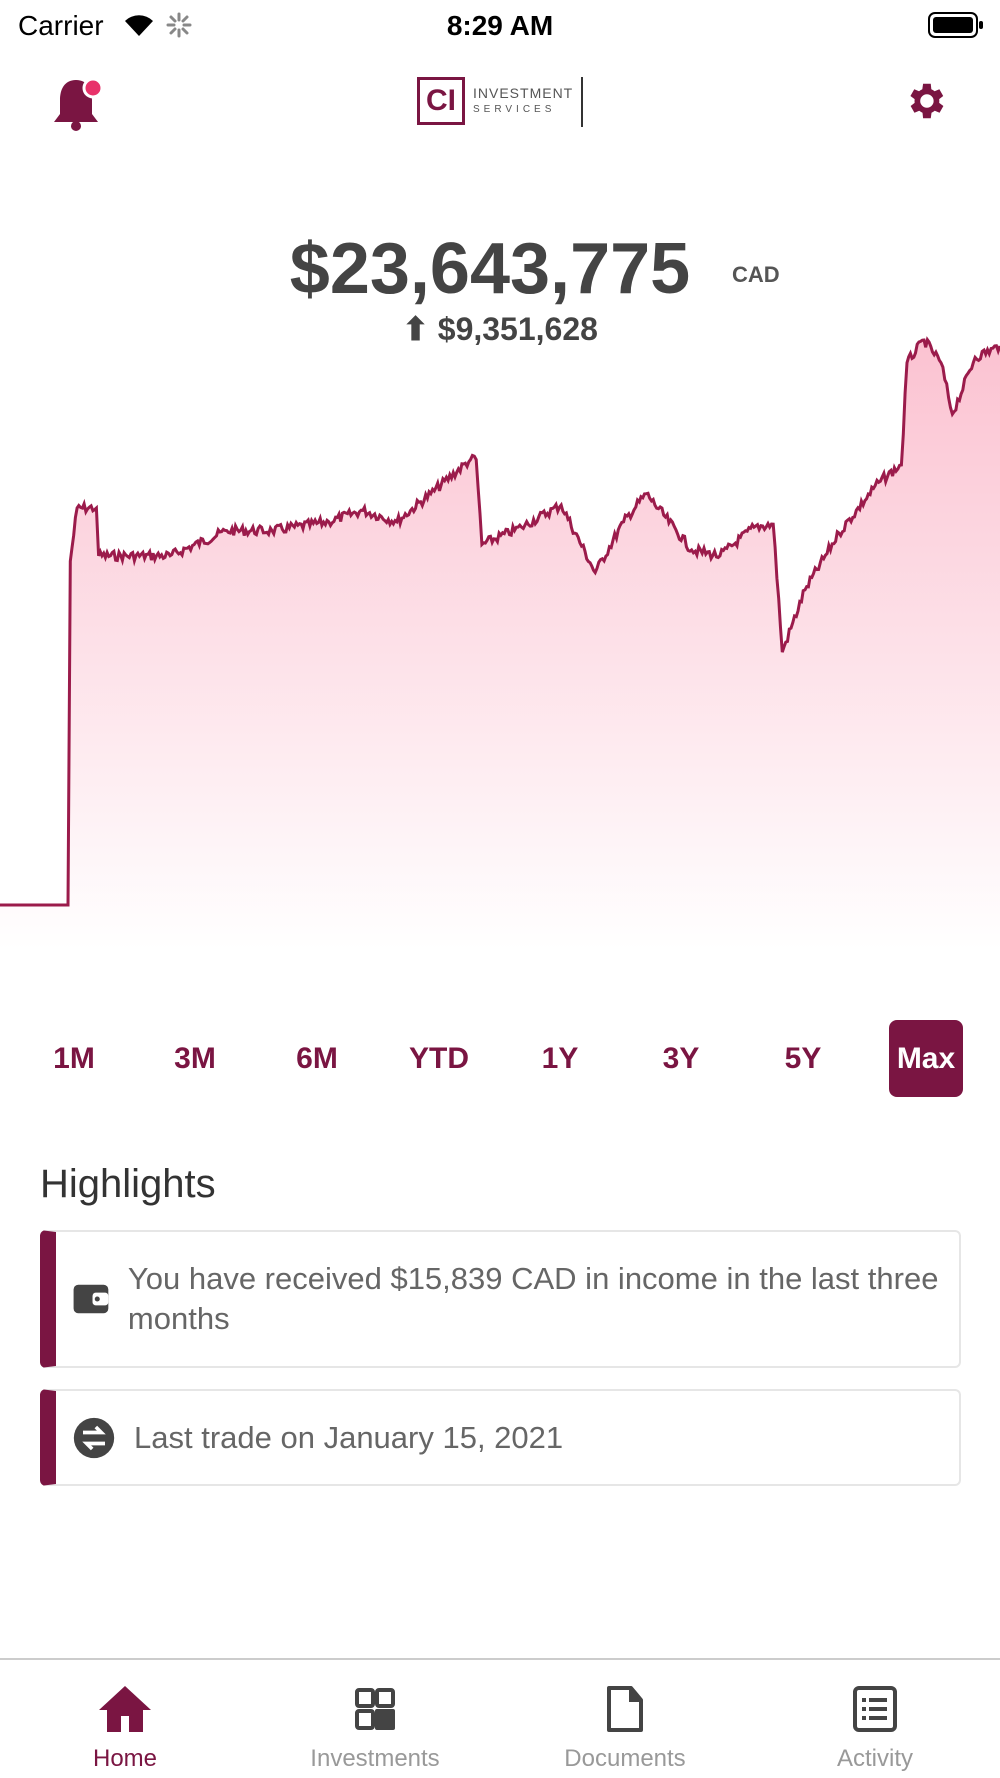 The image size is (1000, 1778). I want to click on tab-investments: Investments, so click(375, 1716).